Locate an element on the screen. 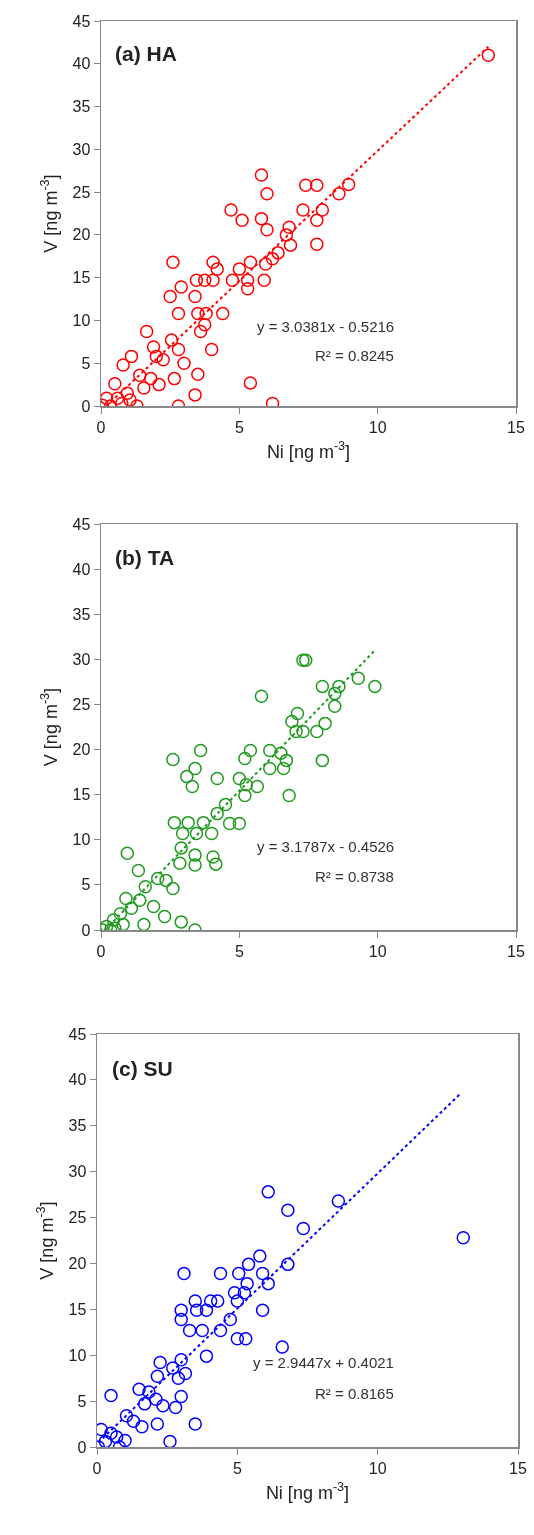  text: (c) SU is located at coordinates (142, 1068).